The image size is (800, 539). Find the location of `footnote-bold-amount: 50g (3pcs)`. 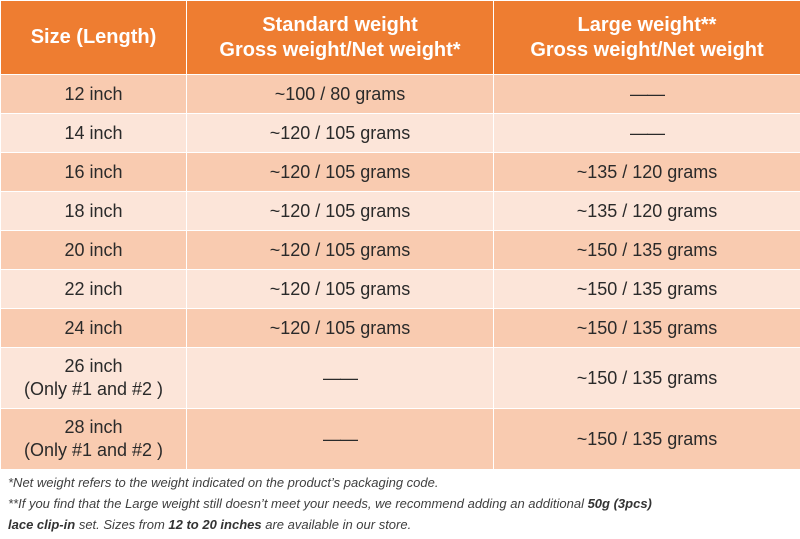

footnote-bold-amount: 50g (3pcs) is located at coordinates (619, 503).